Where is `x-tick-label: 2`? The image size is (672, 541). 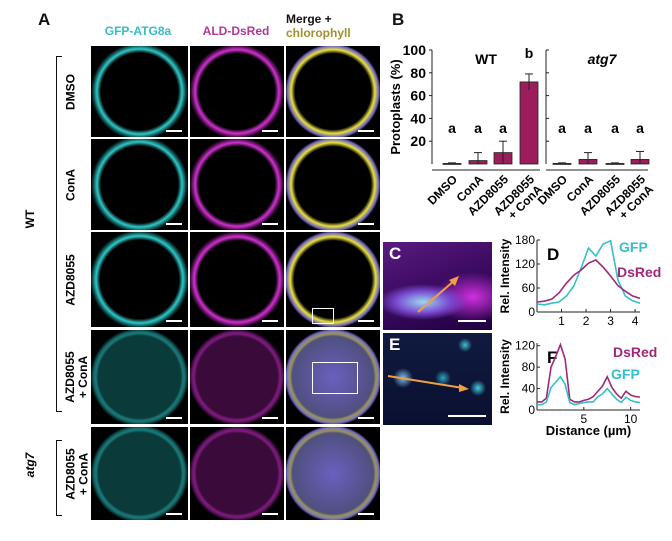
x-tick-label: 2 is located at coordinates (586, 321).